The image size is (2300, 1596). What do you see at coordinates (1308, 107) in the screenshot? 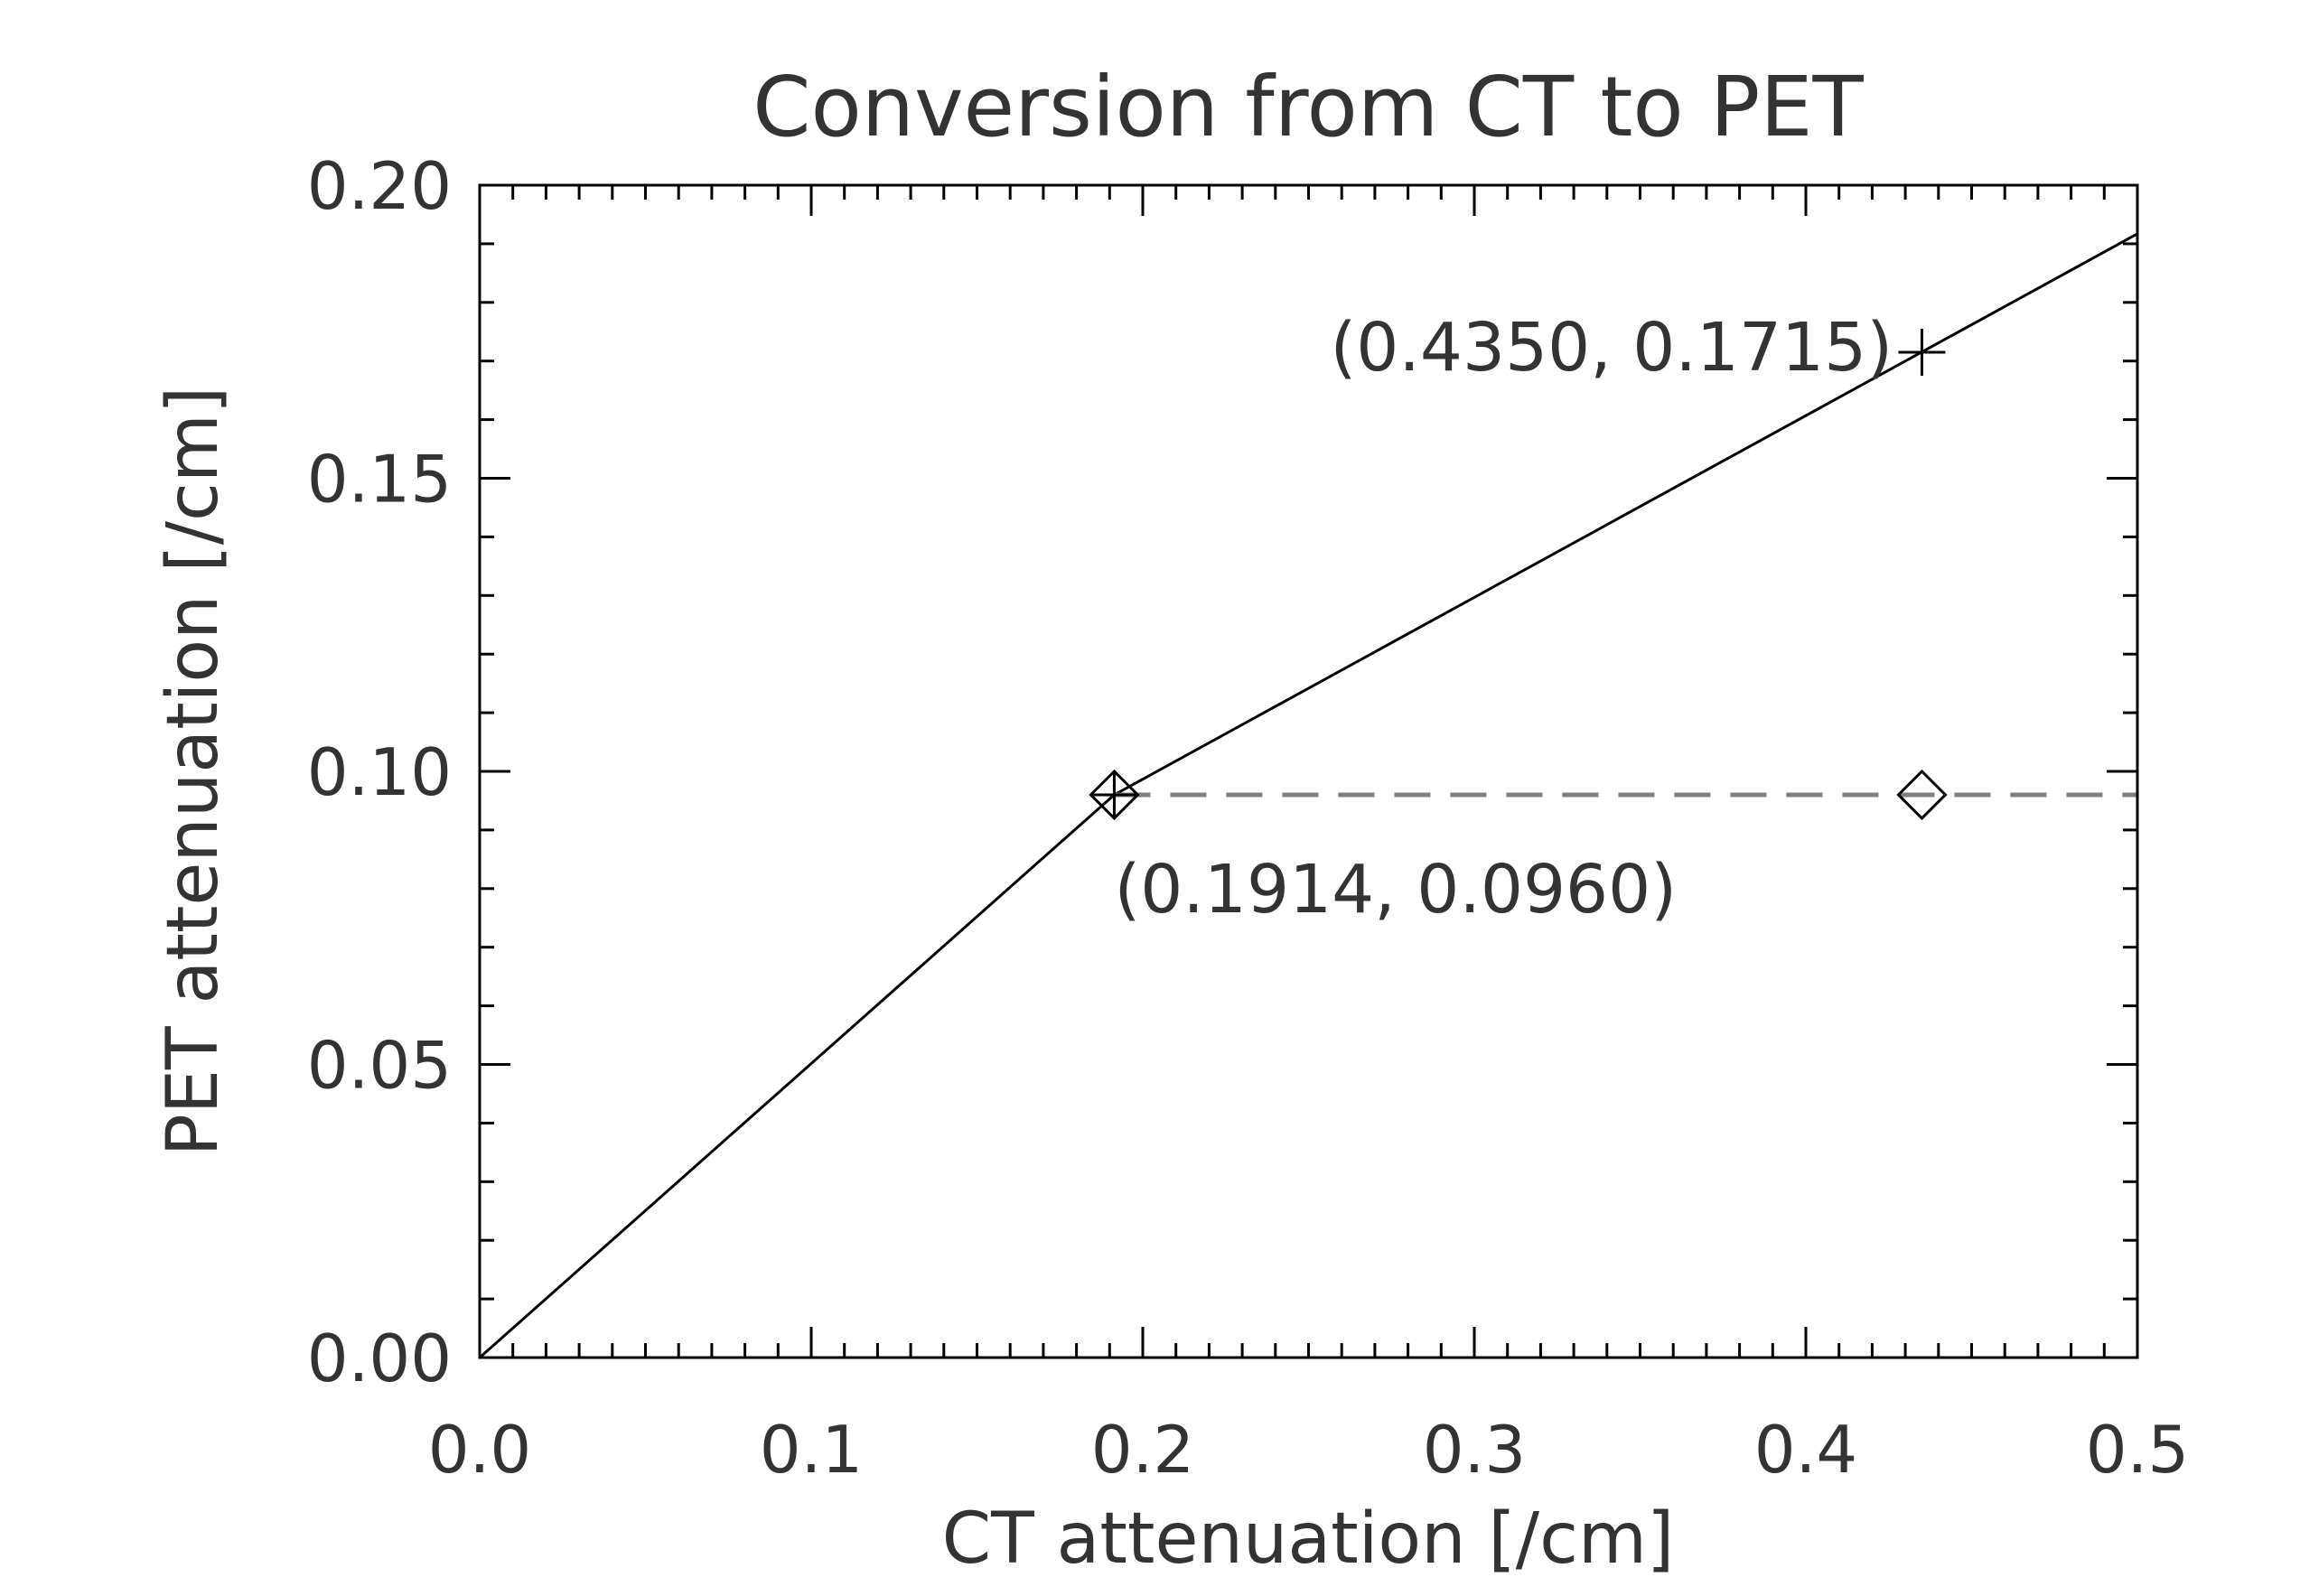
I see `chart-title: Conversion from CT to PET` at bounding box center [1308, 107].